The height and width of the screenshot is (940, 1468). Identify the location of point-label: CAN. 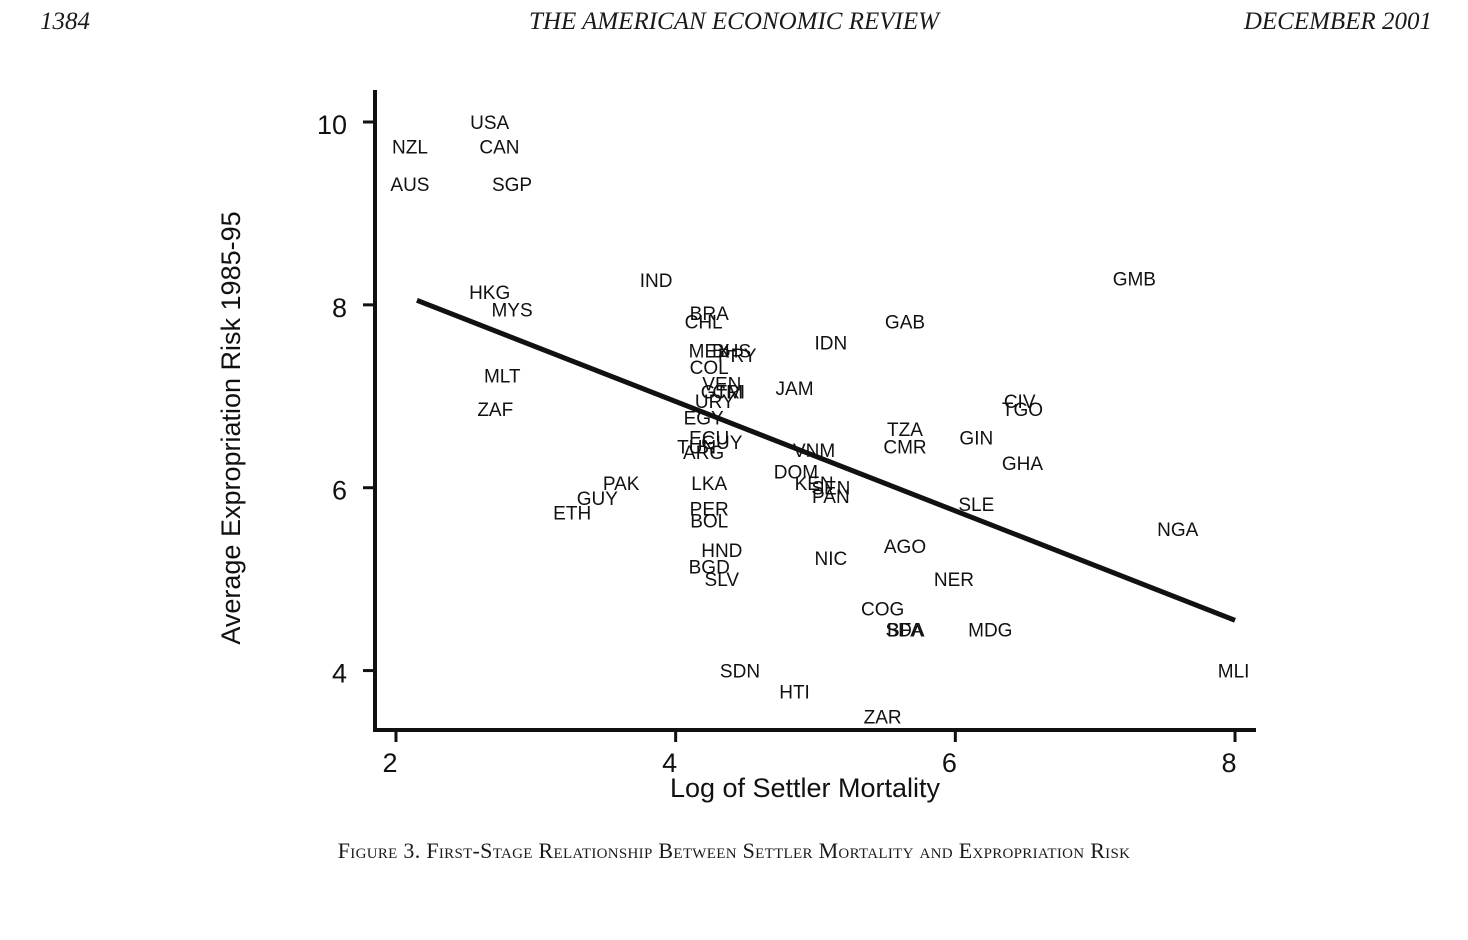
(499, 148).